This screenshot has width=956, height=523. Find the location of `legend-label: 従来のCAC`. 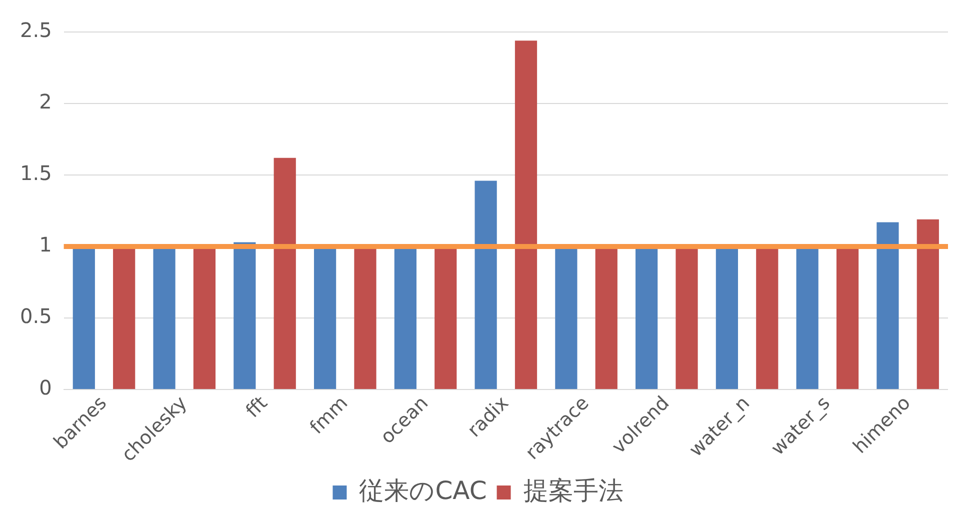

legend-label: 従来のCAC is located at coordinates (423, 490).